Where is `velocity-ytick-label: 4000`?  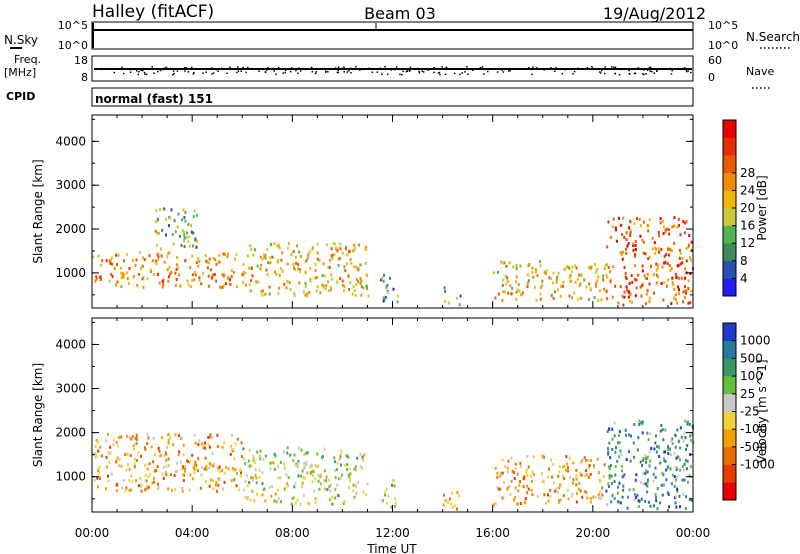 velocity-ytick-label: 4000 is located at coordinates (70, 344).